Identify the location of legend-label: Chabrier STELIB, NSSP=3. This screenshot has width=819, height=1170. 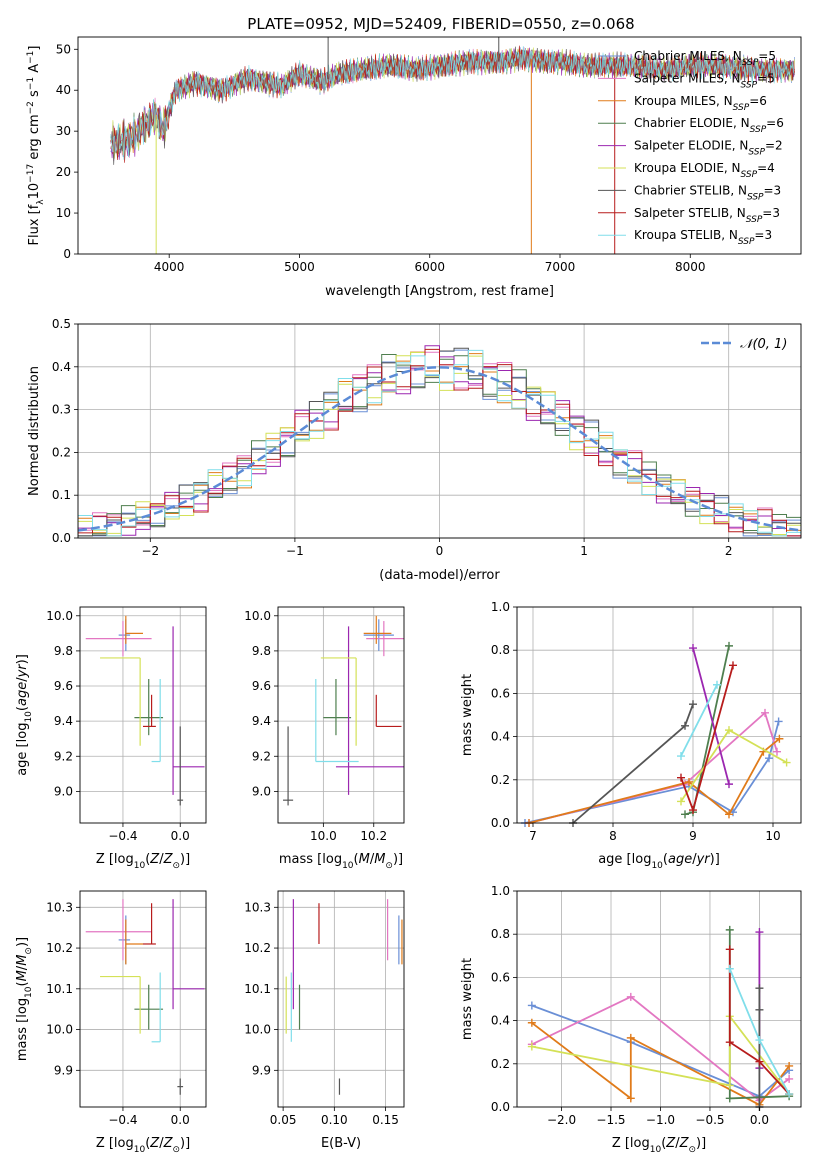
(707, 192).